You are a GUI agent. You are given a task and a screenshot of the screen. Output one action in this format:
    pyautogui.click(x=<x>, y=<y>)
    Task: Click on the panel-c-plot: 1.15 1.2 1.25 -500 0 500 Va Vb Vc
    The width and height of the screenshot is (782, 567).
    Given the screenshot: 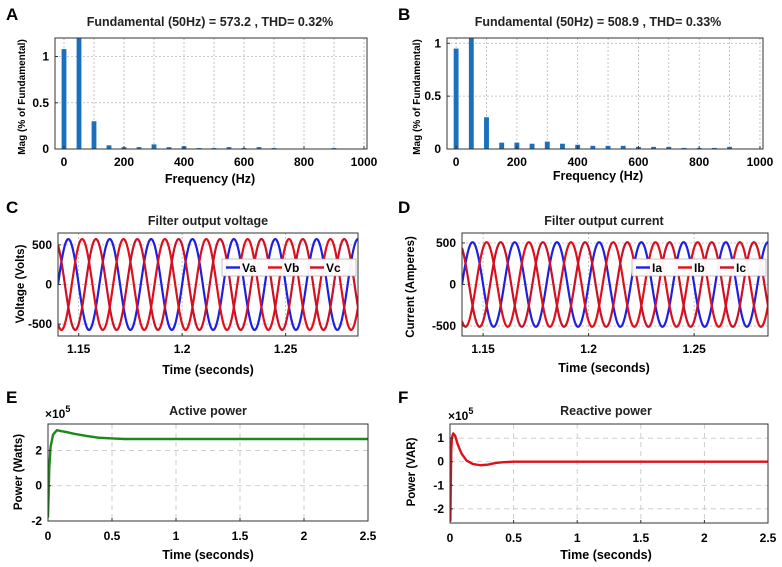 What is the action you would take?
    pyautogui.click(x=193, y=294)
    